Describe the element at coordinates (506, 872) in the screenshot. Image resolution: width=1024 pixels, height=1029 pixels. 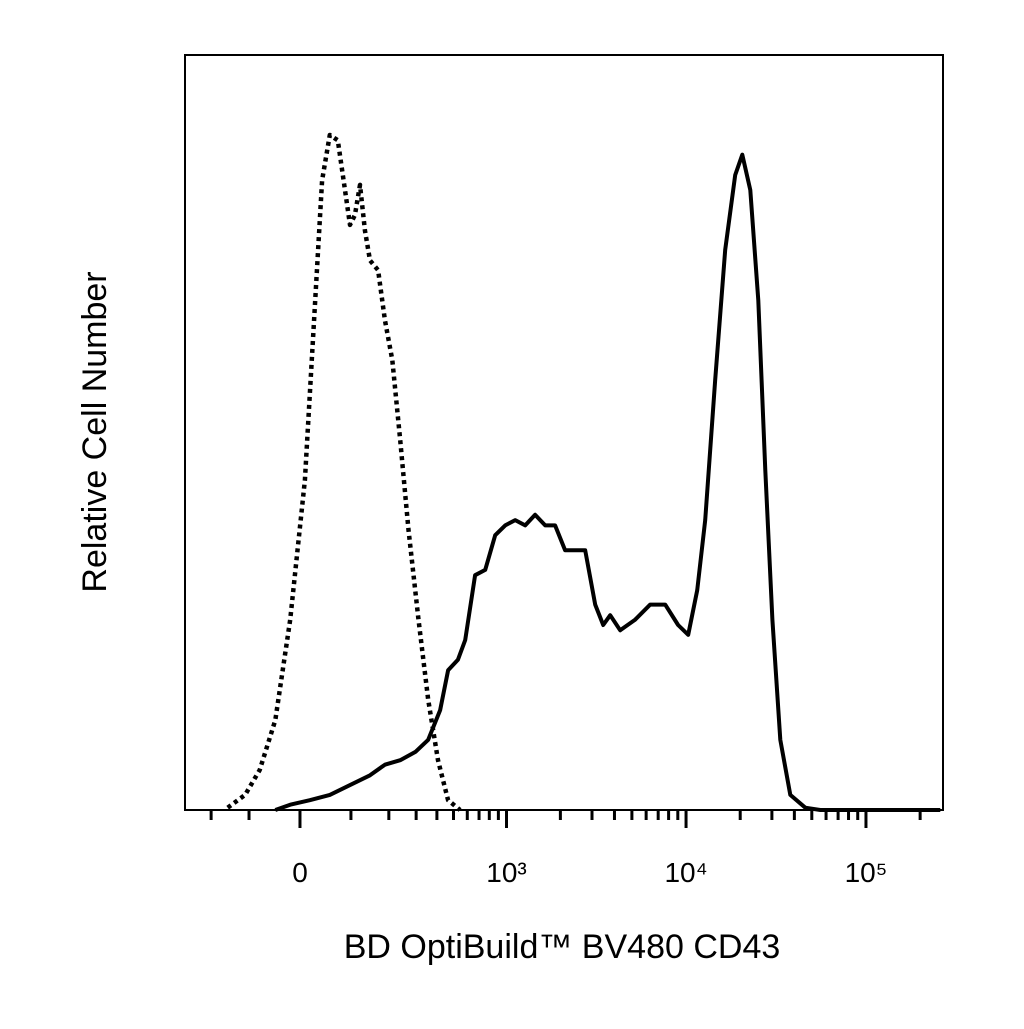
I see `x-tick-label: 10³` at that location.